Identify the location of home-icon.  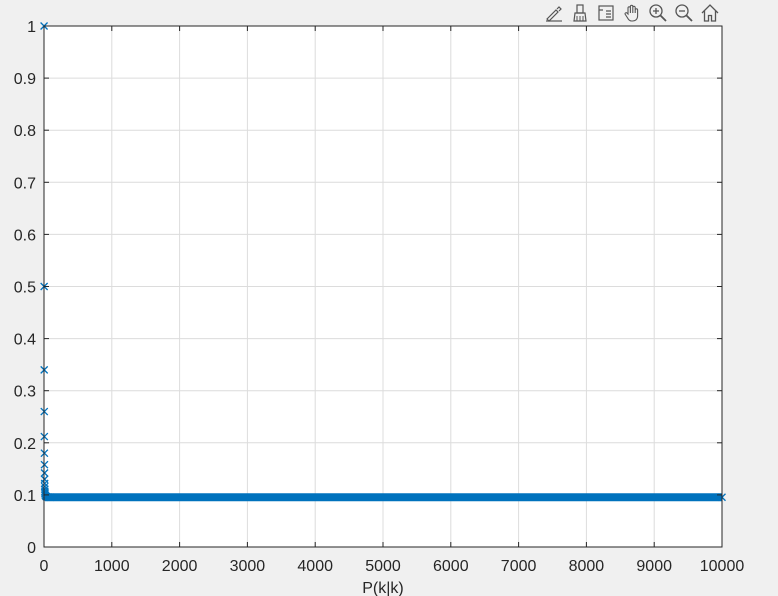
(710, 13).